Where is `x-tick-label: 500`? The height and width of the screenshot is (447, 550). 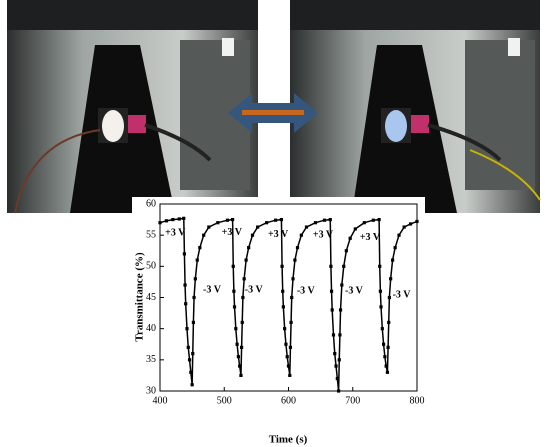
x-tick-label: 500 is located at coordinates (224, 400).